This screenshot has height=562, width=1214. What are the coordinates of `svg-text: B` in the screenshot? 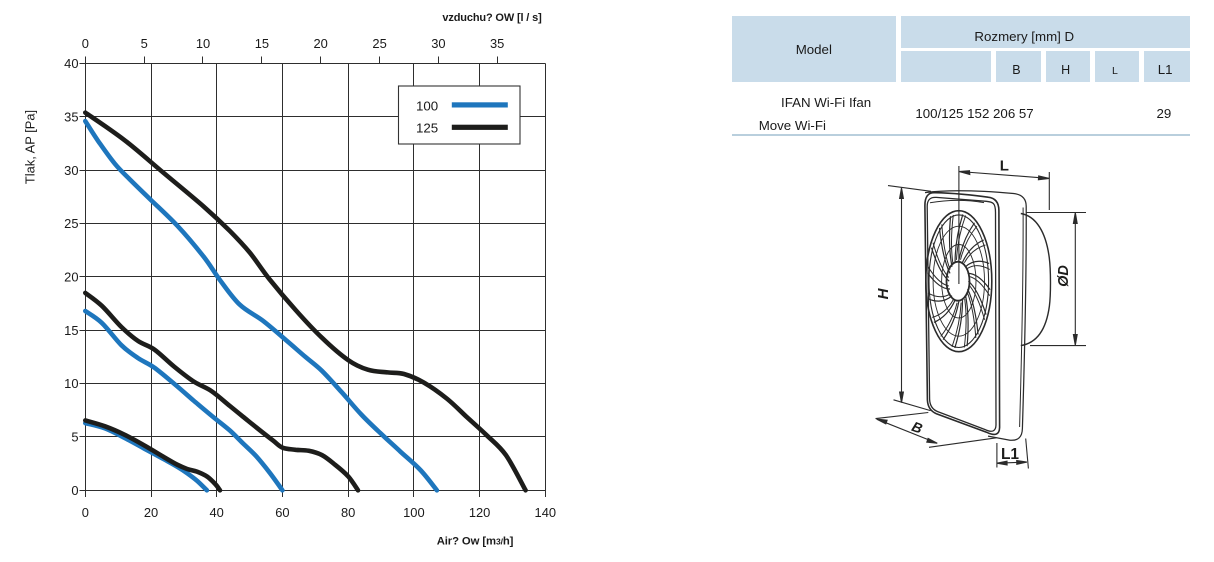 It's located at (917, 427).